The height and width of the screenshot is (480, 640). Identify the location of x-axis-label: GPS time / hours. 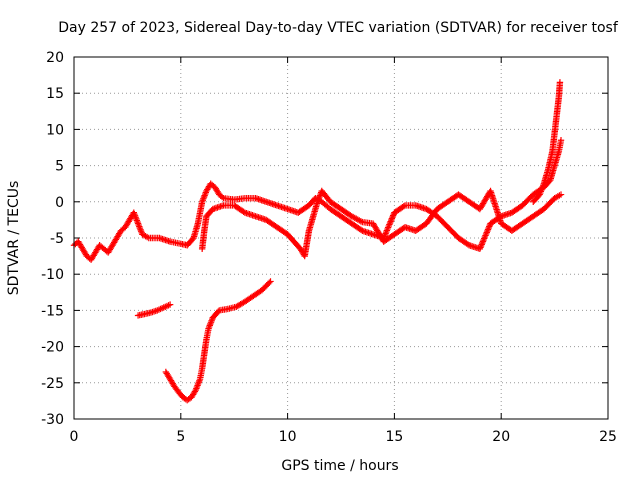
(339, 466).